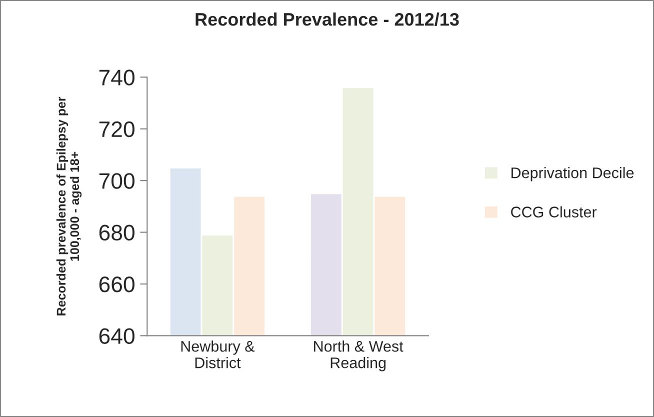 The width and height of the screenshot is (654, 417). Describe the element at coordinates (218, 354) in the screenshot. I see `x-tick-label: Newbury & District` at that location.